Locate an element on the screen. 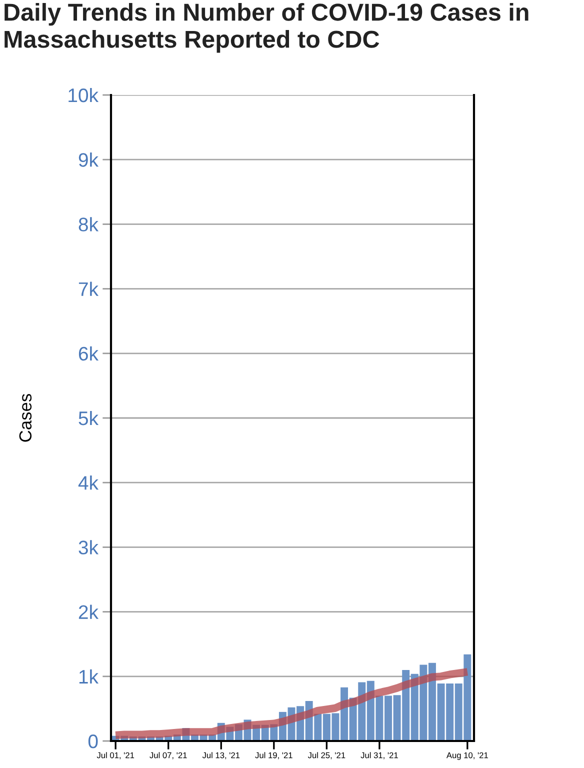  x-tick-label: Aug 10, '21 is located at coordinates (467, 756).